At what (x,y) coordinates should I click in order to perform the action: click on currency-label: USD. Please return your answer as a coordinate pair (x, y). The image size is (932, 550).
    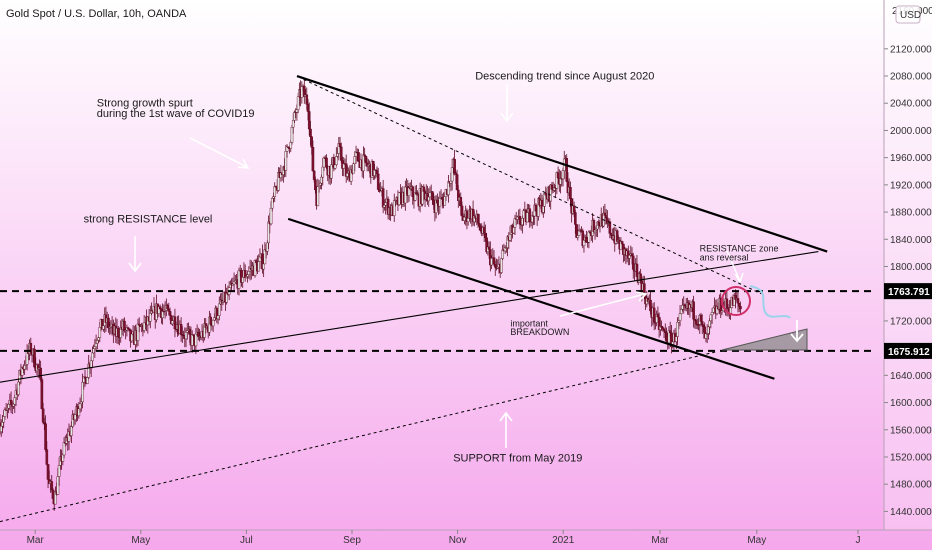
    Looking at the image, I should click on (910, 15).